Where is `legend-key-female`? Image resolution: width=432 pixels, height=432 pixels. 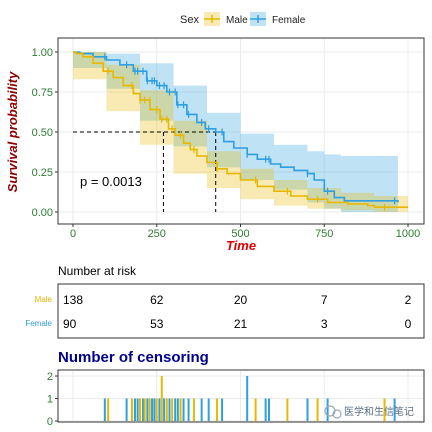 legend-key-female is located at coordinates (258, 19).